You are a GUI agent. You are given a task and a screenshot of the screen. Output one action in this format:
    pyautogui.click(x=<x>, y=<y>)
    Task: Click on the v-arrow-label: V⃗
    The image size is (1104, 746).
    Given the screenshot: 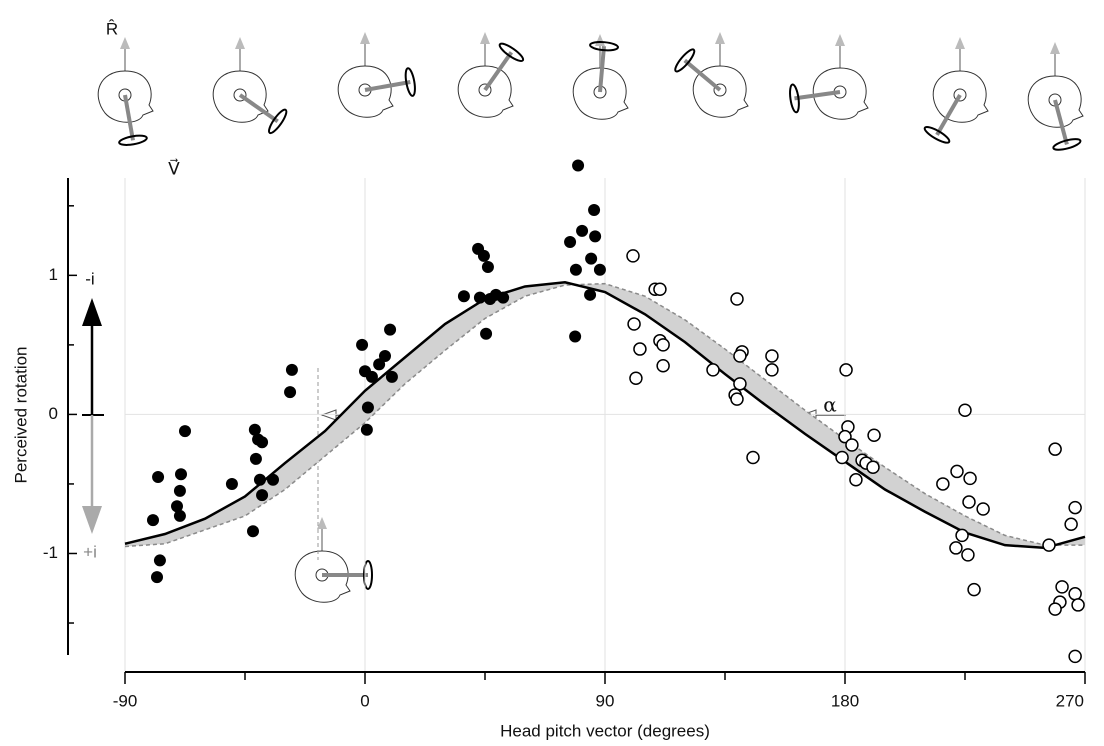 What is the action you would take?
    pyautogui.click(x=174, y=168)
    